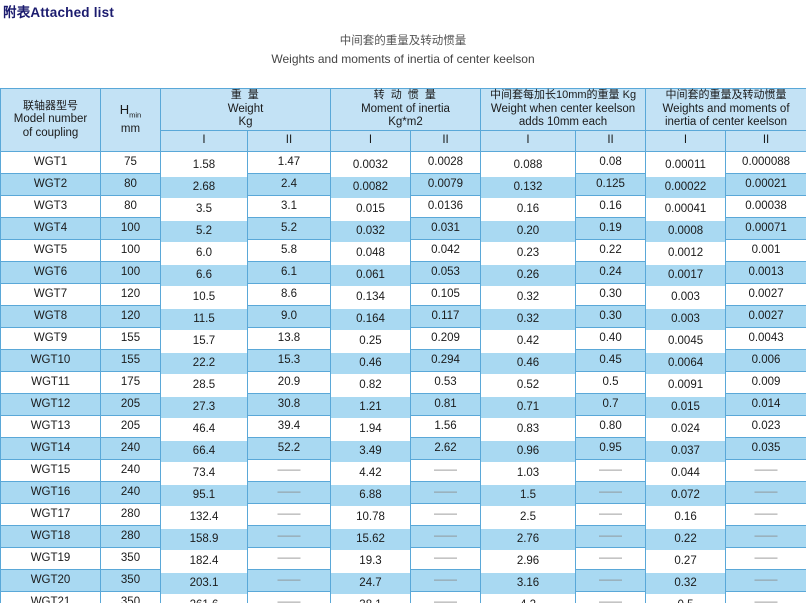  What do you see at coordinates (50, 382) in the screenshot?
I see `cell-model-number: WGT11` at bounding box center [50, 382].